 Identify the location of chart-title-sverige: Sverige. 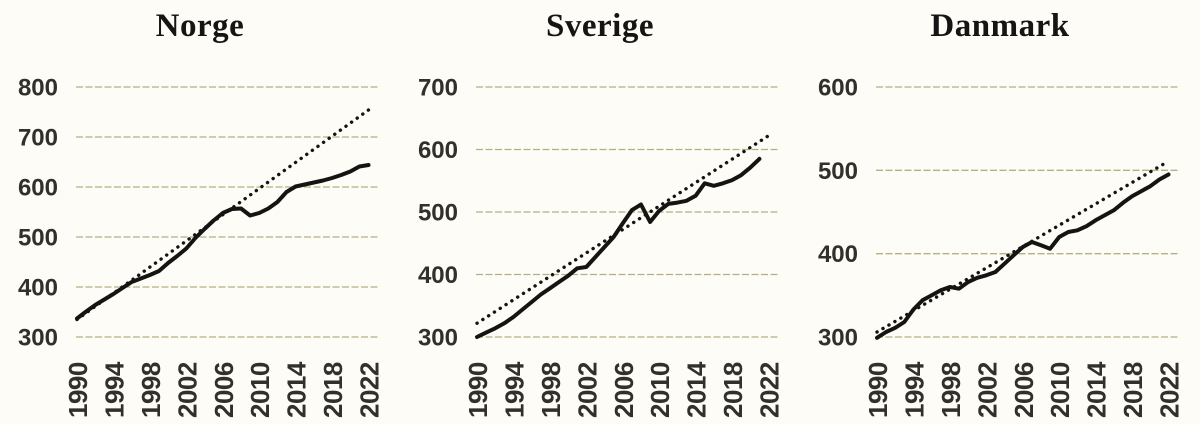
(600, 26).